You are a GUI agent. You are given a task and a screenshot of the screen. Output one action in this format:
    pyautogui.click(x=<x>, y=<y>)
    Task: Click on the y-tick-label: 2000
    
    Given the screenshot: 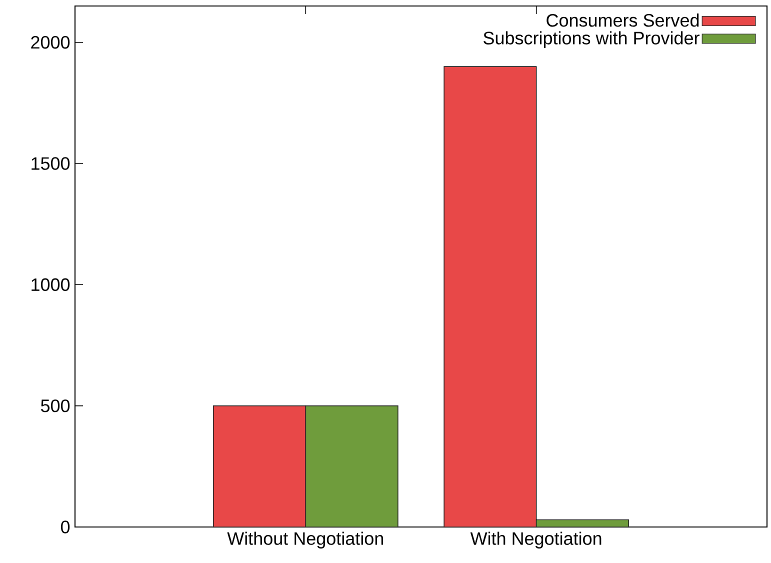 What is the action you would take?
    pyautogui.click(x=50, y=42)
    